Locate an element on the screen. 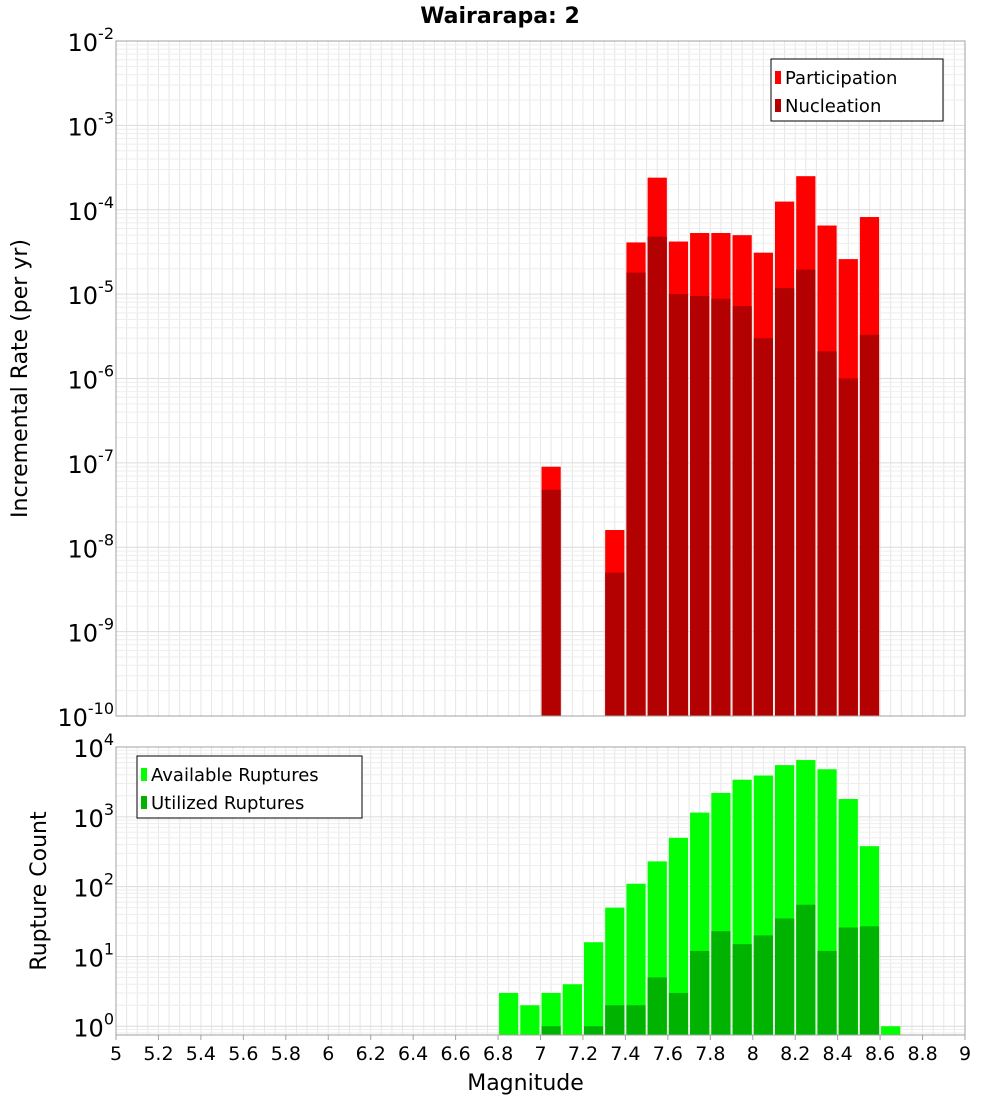 The height and width of the screenshot is (1100, 1000). y-tick-label: 10³ is located at coordinates (93, 816).